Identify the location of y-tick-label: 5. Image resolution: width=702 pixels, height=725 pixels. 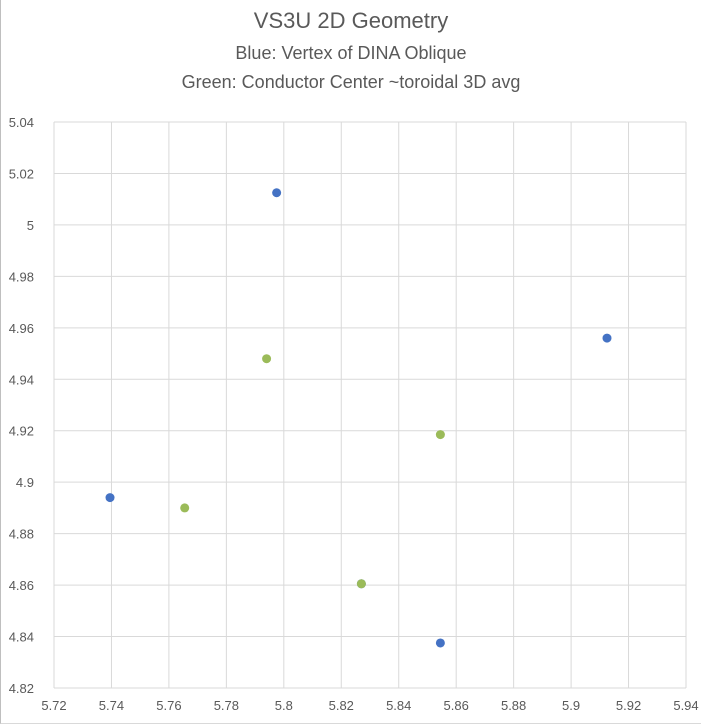
(30, 225).